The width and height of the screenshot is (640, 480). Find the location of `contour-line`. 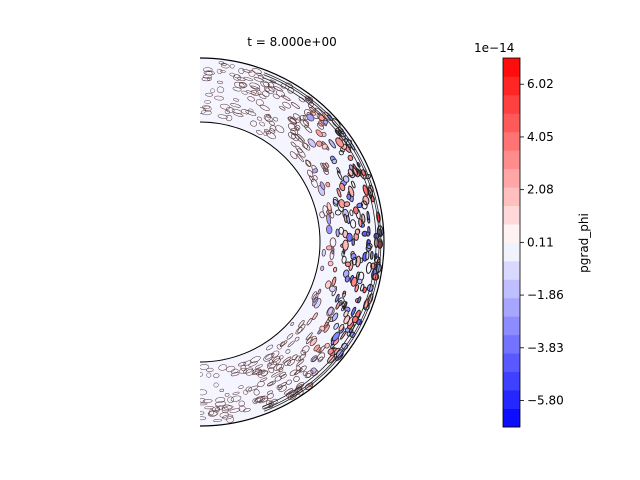

contour-line is located at coordinates (323, 242).